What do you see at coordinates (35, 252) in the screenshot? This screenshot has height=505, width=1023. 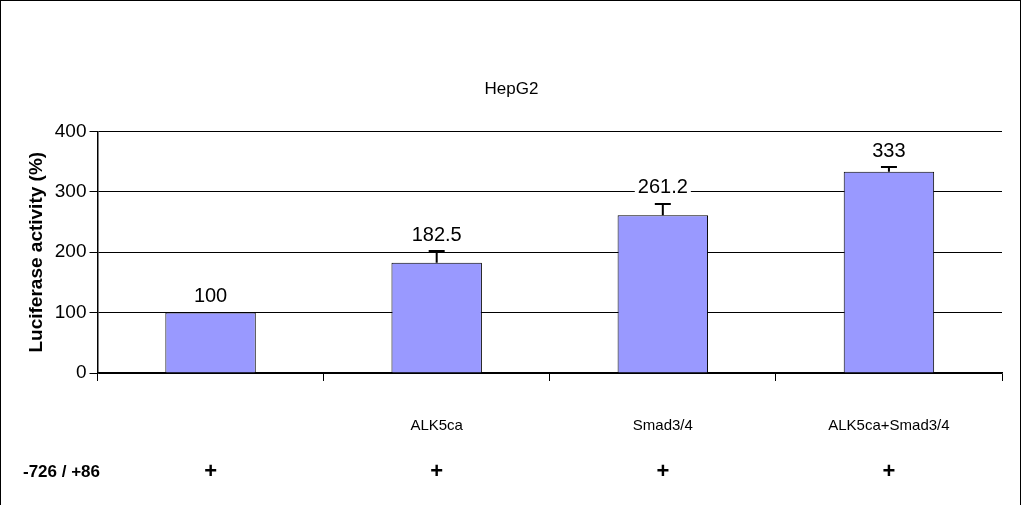 I see `y-axis-title: Luciferase activity (%)` at bounding box center [35, 252].